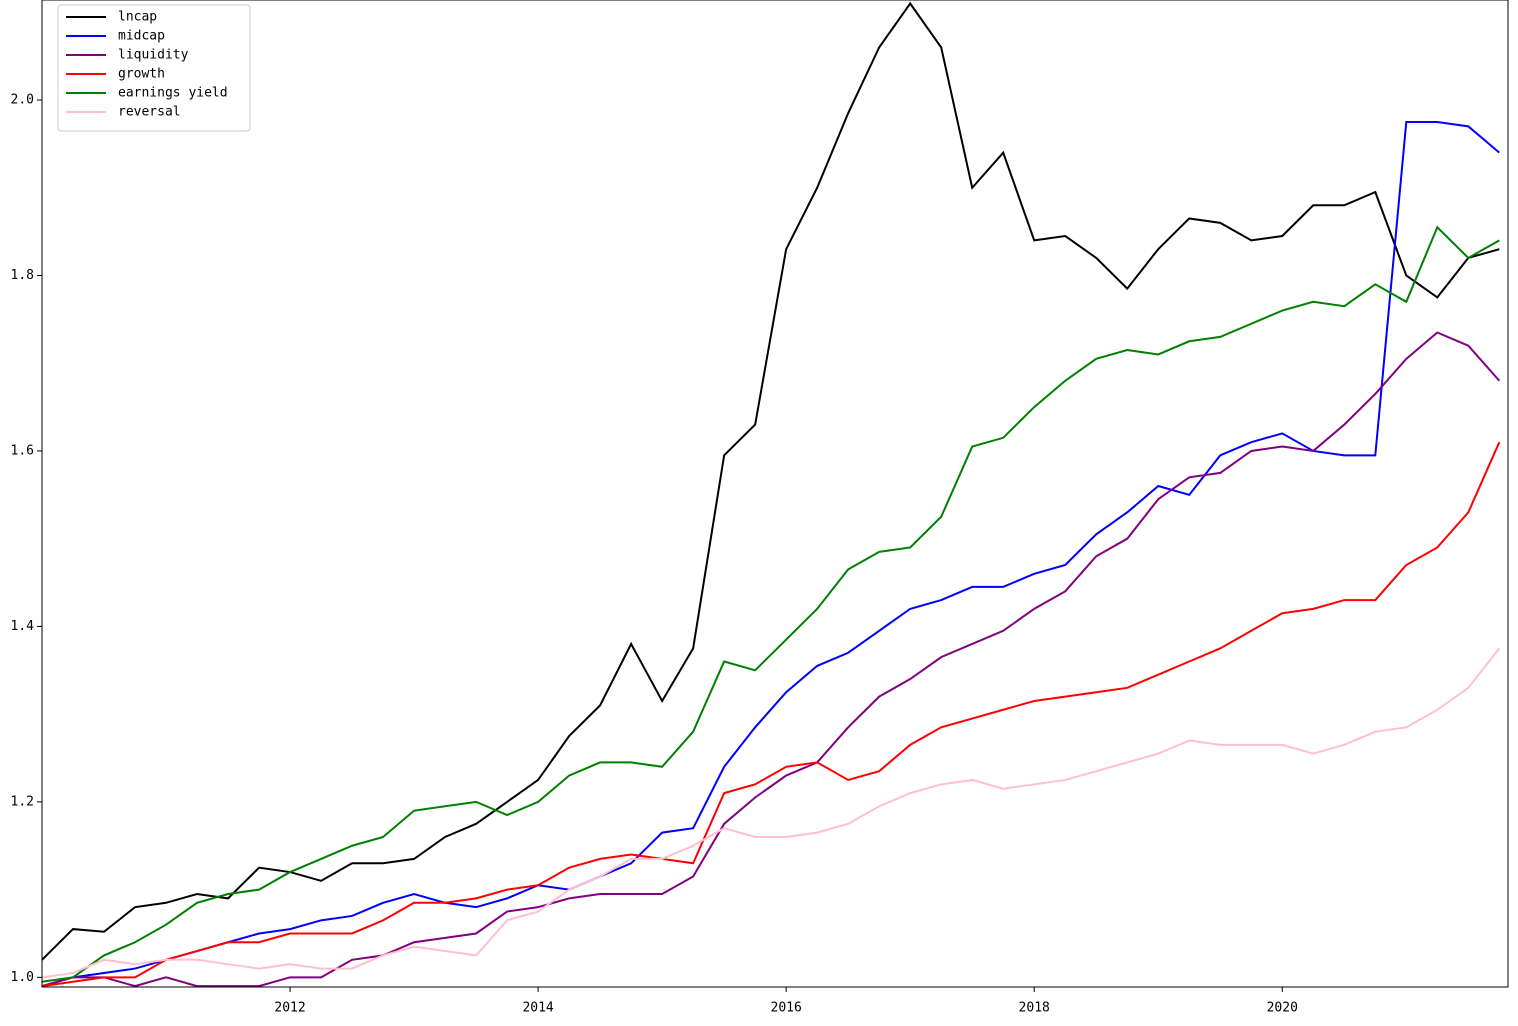 This screenshot has width=1518, height=1026. I want to click on legend-label: reversal, so click(149, 112).